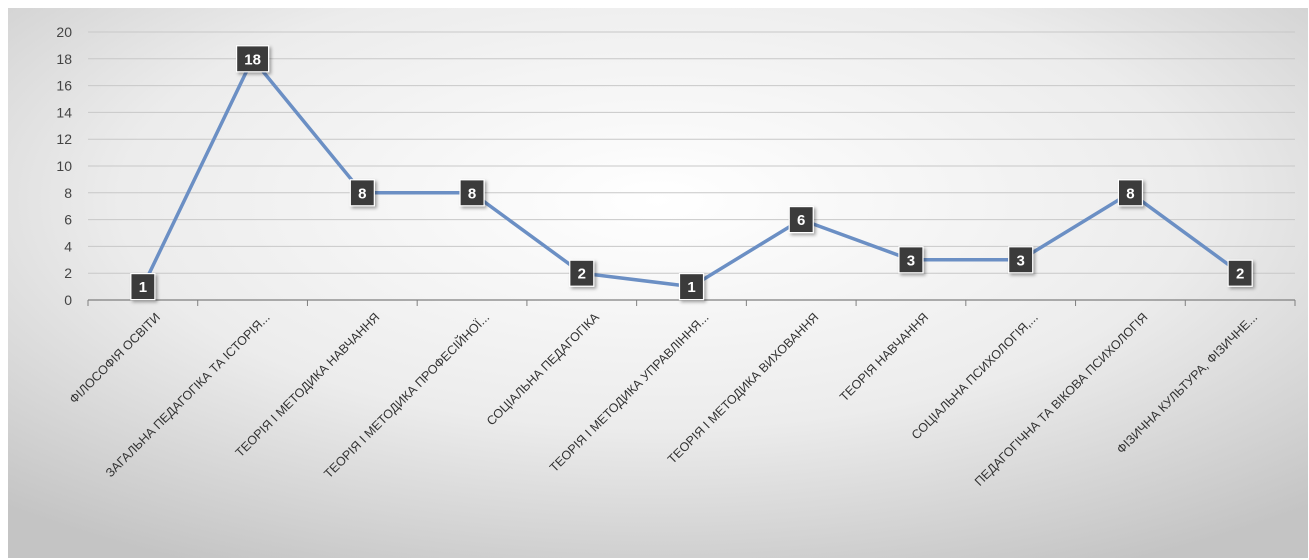 The width and height of the screenshot is (1309, 560). I want to click on y-tick-label: 16, so click(64, 86).